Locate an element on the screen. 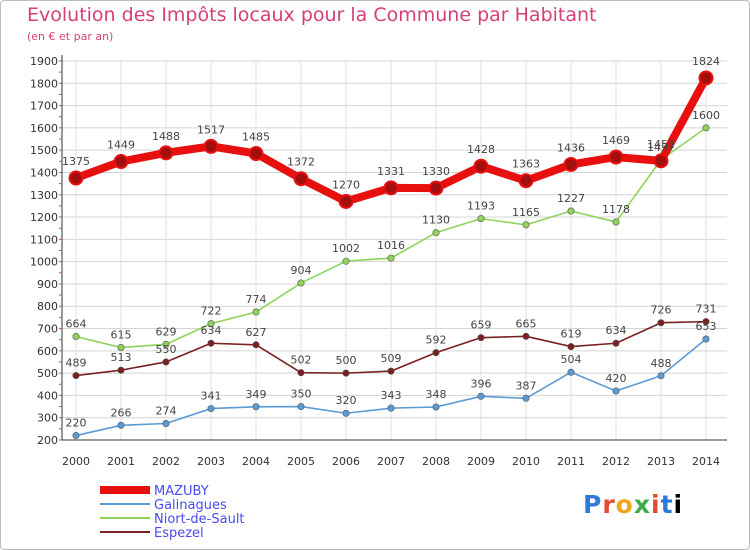 The width and height of the screenshot is (750, 550). x-tick-label: 2004 is located at coordinates (256, 461).